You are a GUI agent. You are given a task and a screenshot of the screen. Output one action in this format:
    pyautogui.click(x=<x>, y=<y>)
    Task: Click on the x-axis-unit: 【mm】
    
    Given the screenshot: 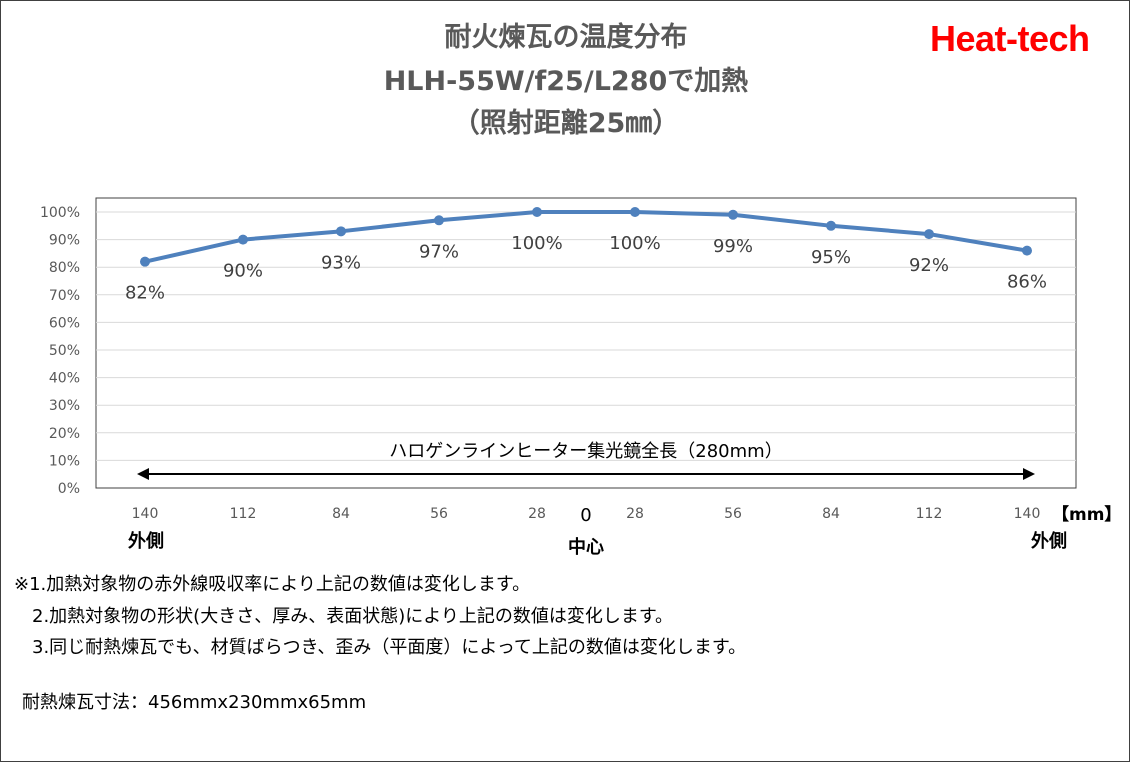 What is the action you would take?
    pyautogui.click(x=1086, y=514)
    